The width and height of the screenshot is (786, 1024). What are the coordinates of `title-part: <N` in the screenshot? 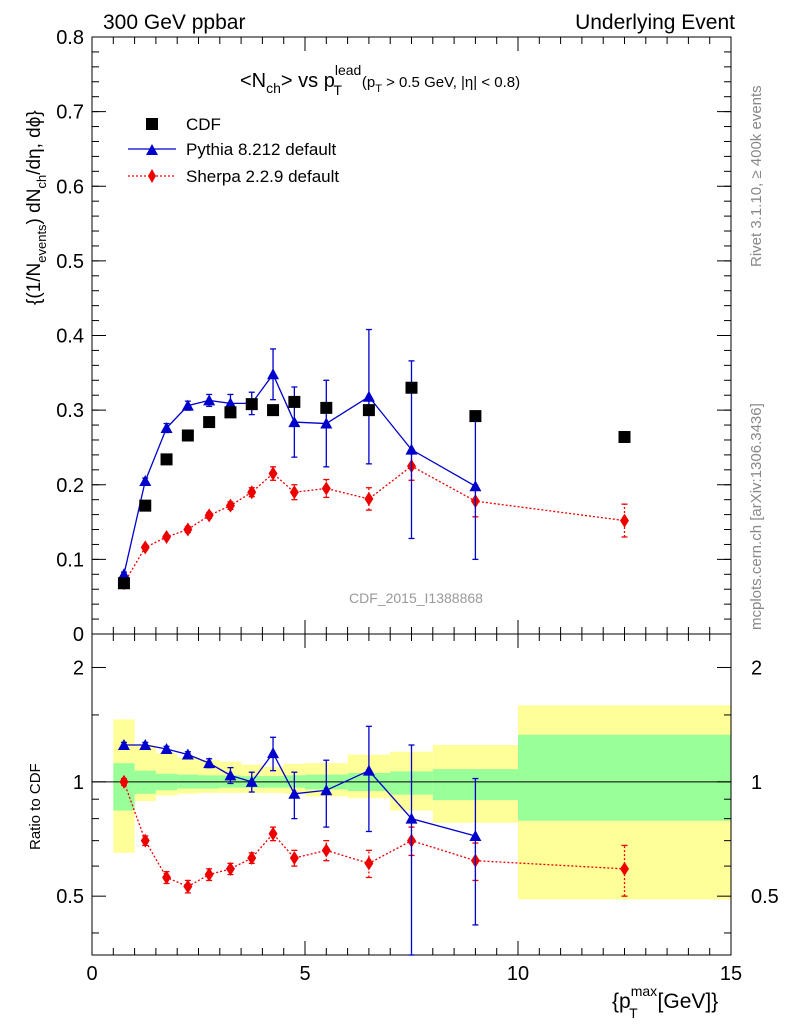 It's located at (253, 81).